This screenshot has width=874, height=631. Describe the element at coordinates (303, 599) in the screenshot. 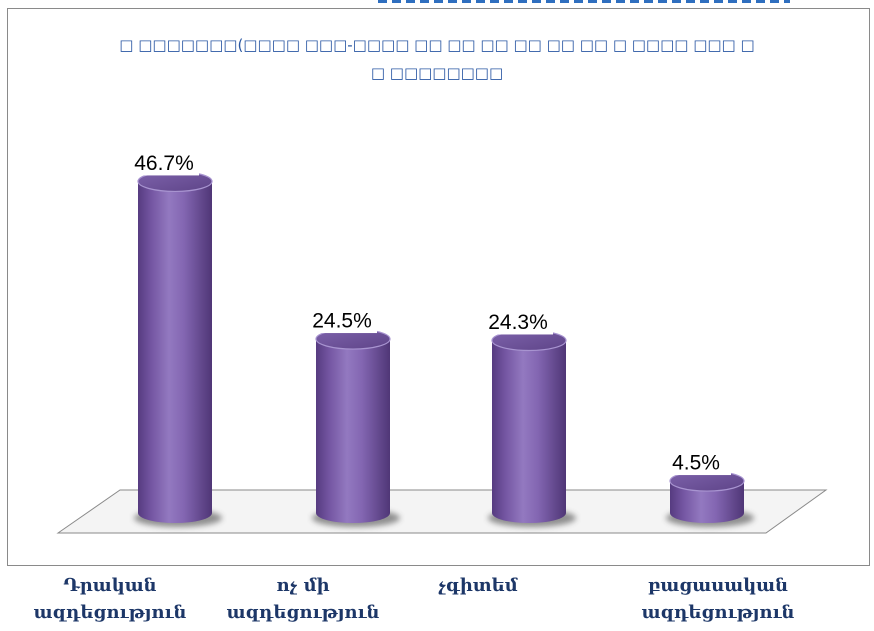

I see `category-label: ոչ մի ազդեցություն` at that location.